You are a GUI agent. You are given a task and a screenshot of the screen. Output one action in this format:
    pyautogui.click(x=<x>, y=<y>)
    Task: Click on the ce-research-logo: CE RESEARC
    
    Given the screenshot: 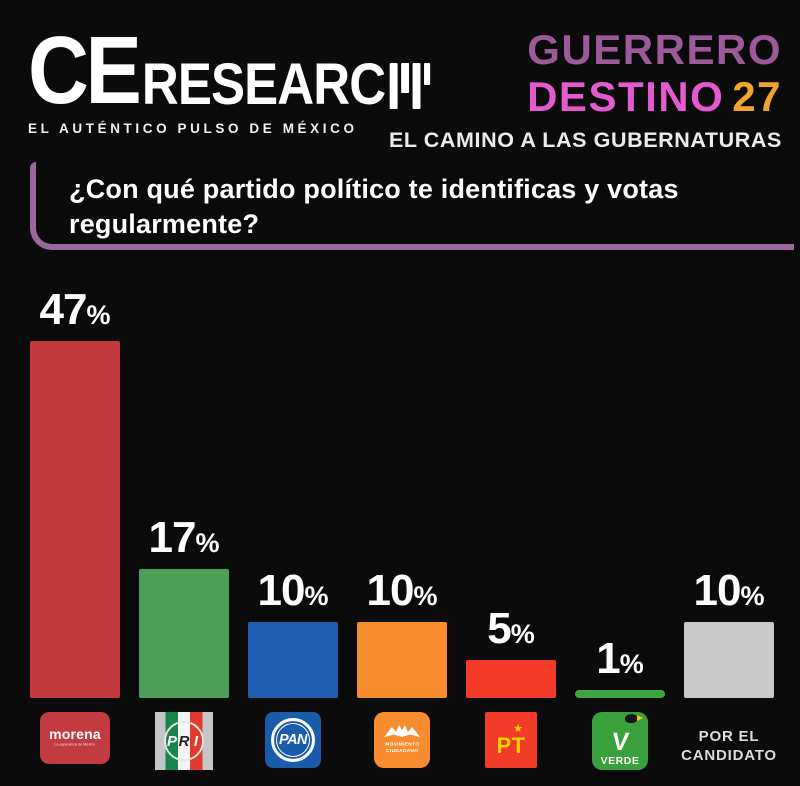 What is the action you would take?
    pyautogui.click(x=229, y=70)
    